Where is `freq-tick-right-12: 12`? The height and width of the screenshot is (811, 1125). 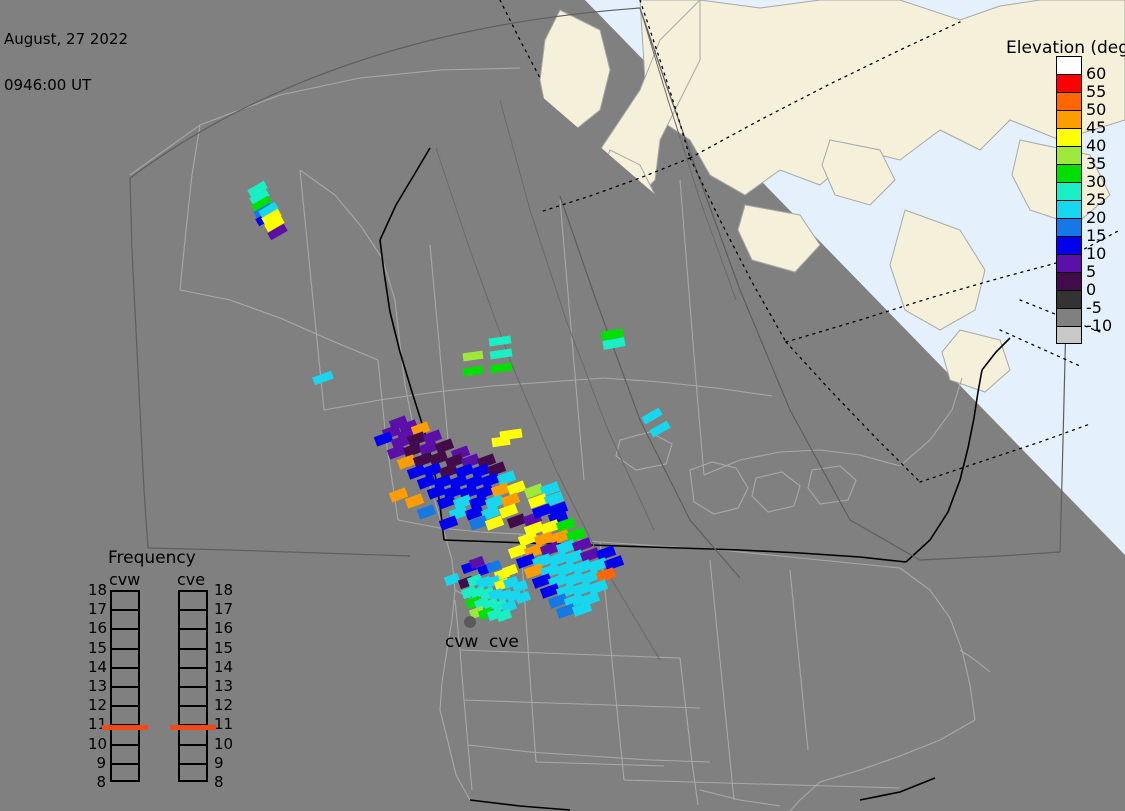
freq-tick-right-12: 12 is located at coordinates (224, 705).